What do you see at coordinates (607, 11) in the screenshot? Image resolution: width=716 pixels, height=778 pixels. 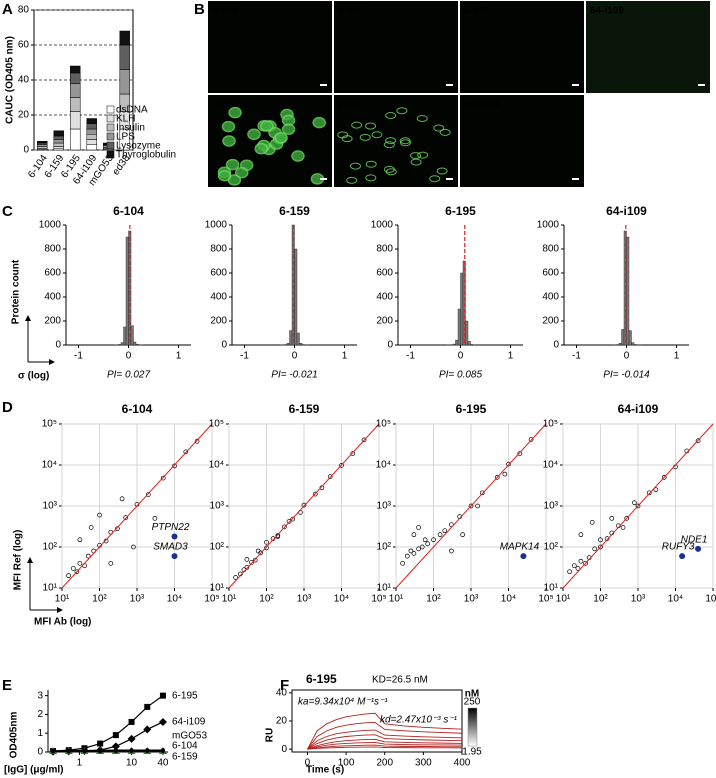 I see `image-label: 64-i109` at bounding box center [607, 11].